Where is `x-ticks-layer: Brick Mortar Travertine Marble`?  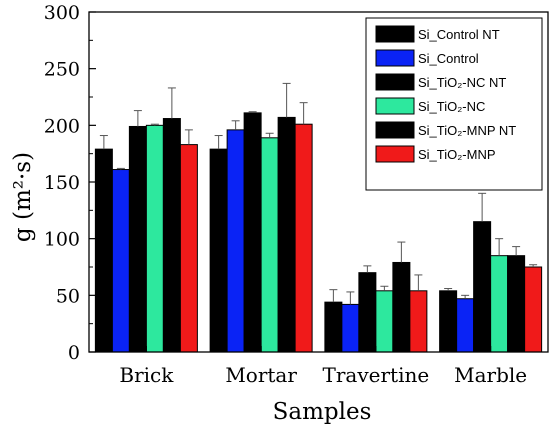 x-ticks-layer: Brick Mortar Travertine Marble is located at coordinates (323, 366).